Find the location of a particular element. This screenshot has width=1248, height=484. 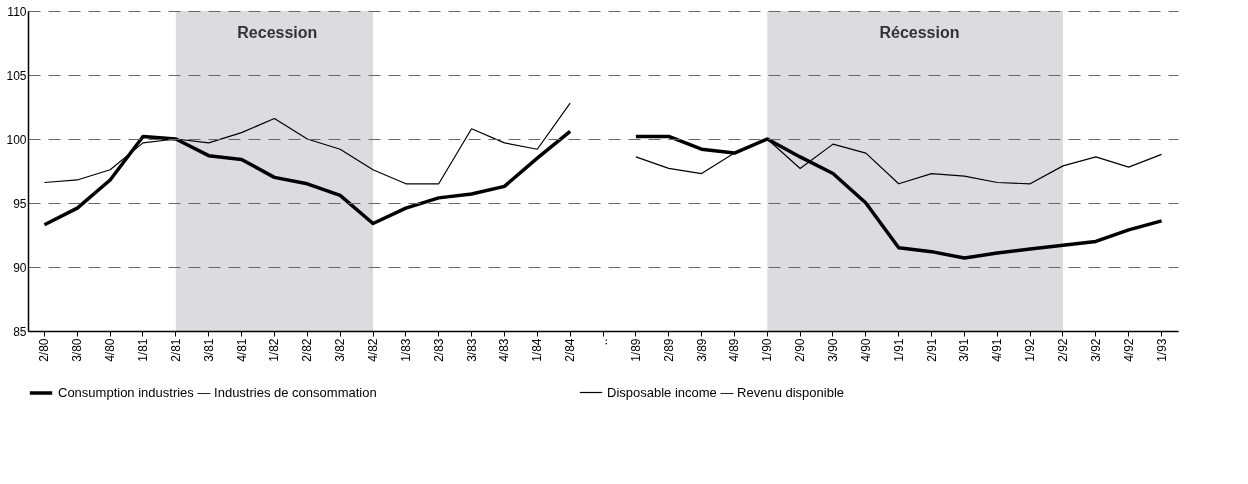

y-tick-label: 100 is located at coordinates (16, 139).